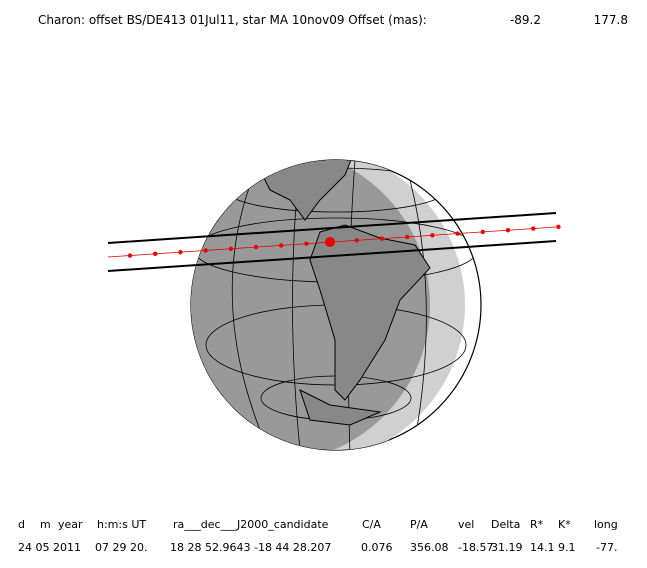 This screenshot has height=568, width=647. I want to click on column-header: year, so click(70, 524).